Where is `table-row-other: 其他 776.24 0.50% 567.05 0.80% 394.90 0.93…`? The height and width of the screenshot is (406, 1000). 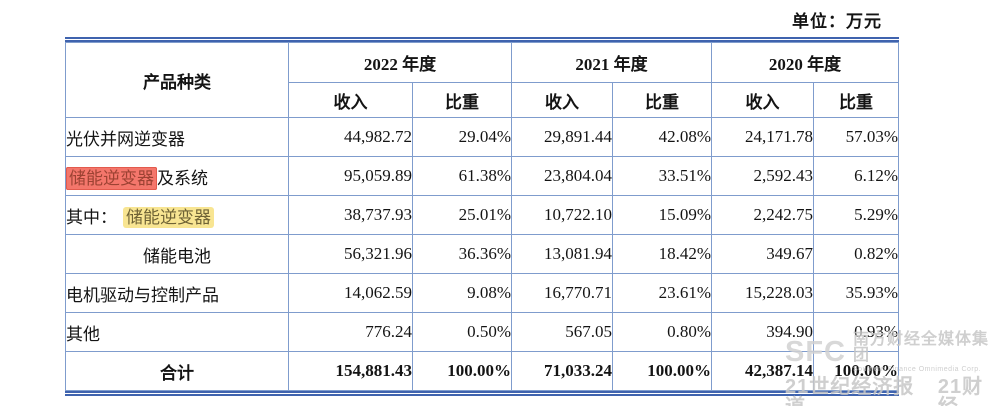
table-row-other: 其他 776.24 0.50% 567.05 0.80% 394.90 0.93… is located at coordinates (482, 332).